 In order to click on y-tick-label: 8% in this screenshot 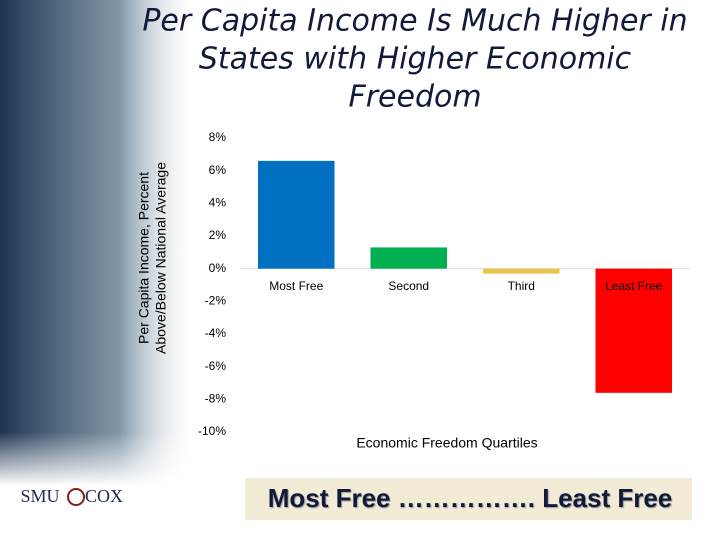, I will do `click(218, 137)`.